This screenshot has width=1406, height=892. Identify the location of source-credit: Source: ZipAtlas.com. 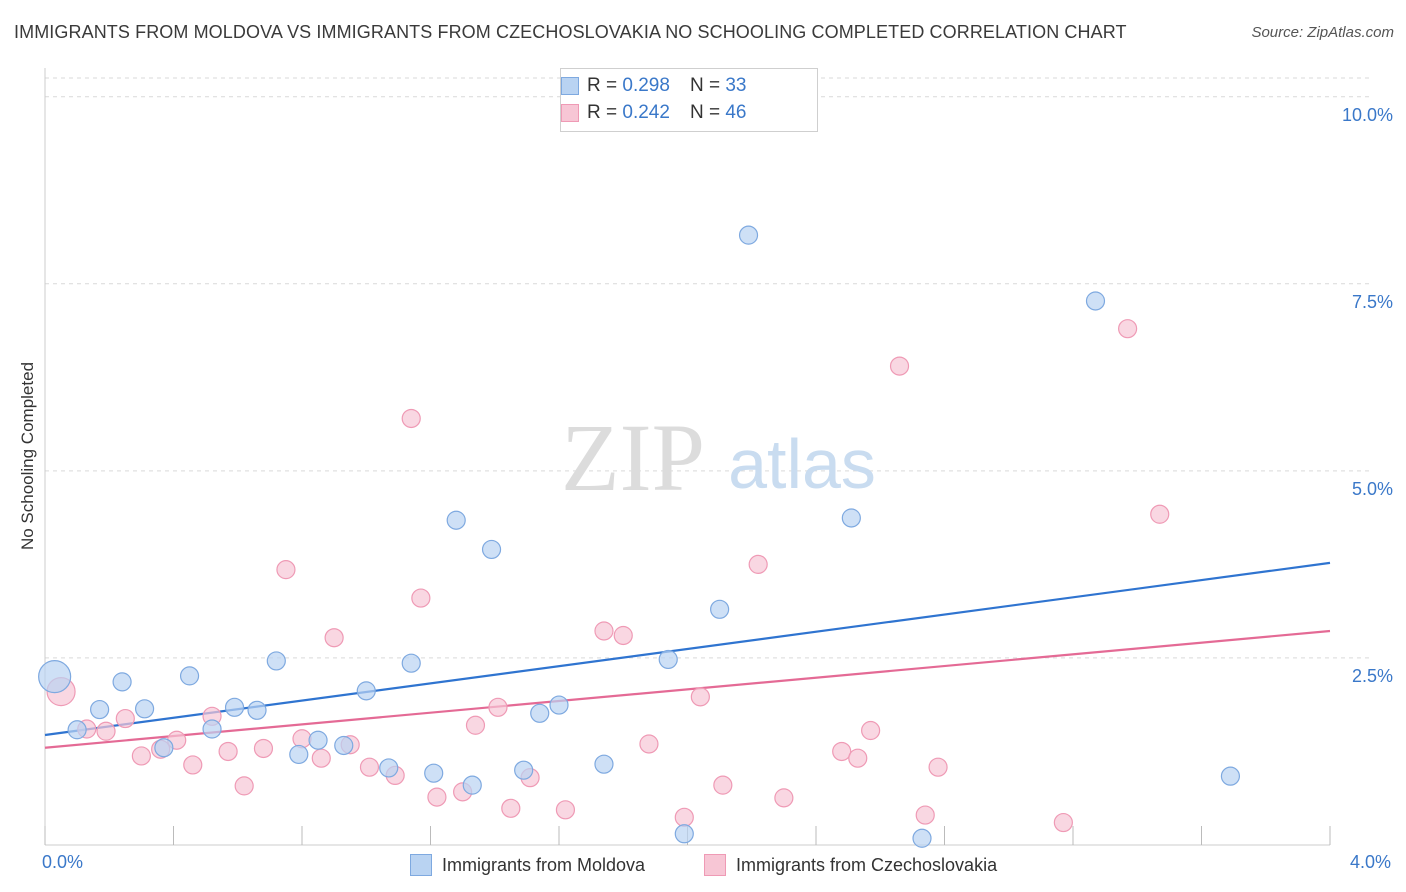
(1322, 32).